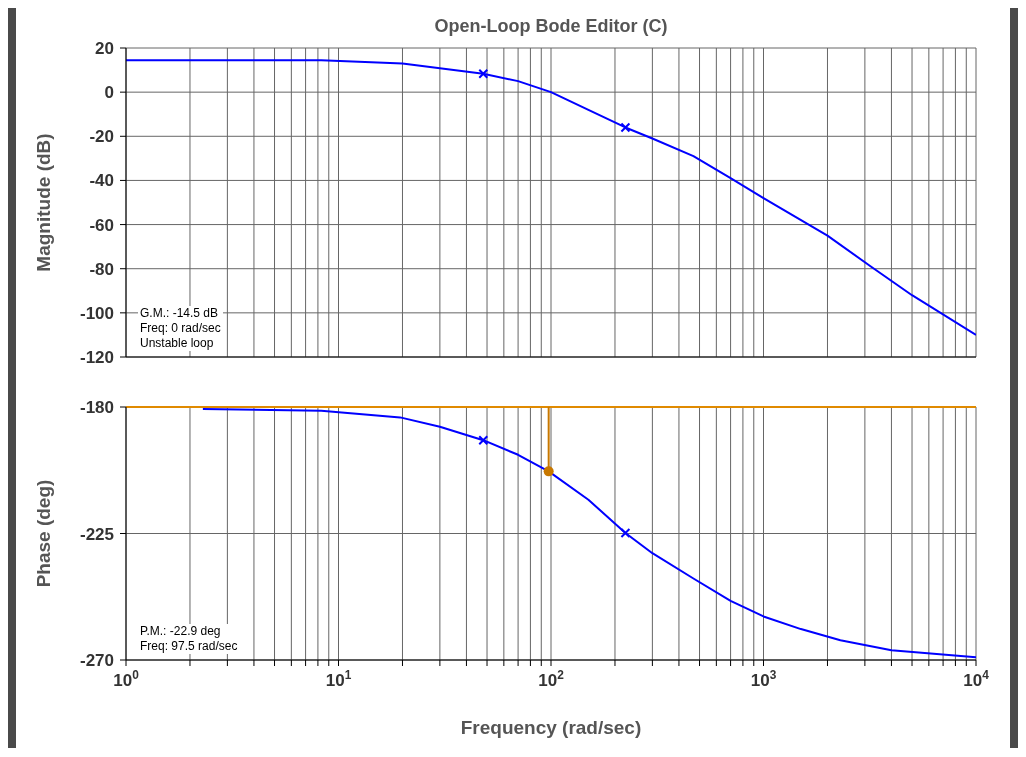 This screenshot has width=1026, height=757. Describe the element at coordinates (96, 660) in the screenshot. I see `y-tick-label: -270` at that location.